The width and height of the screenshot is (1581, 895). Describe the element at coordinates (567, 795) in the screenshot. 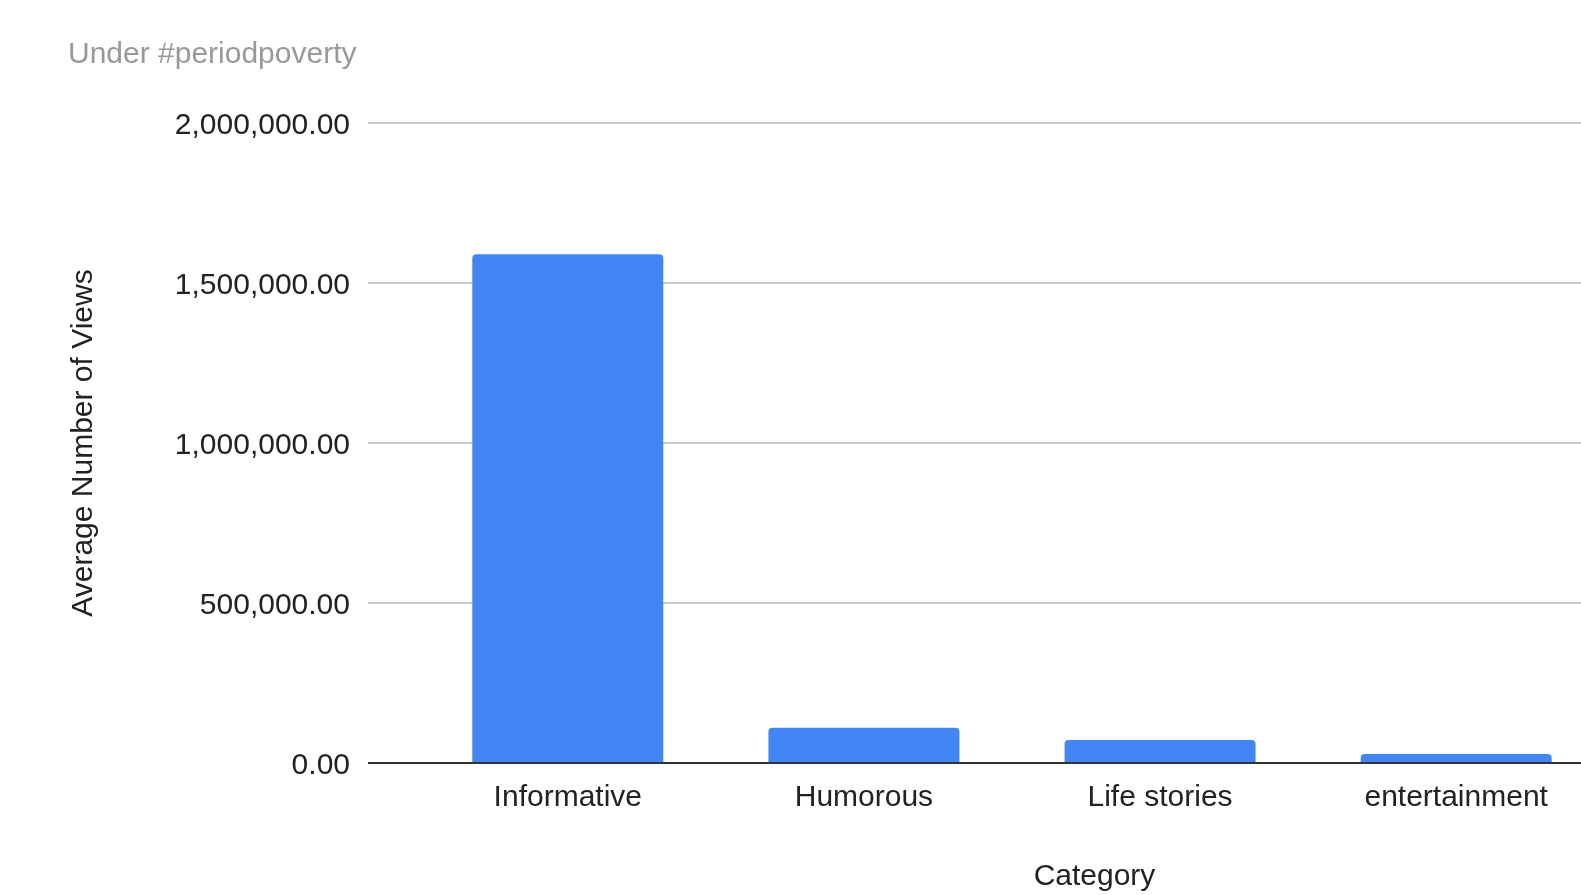

I see `x-tick-label: Informative` at that location.